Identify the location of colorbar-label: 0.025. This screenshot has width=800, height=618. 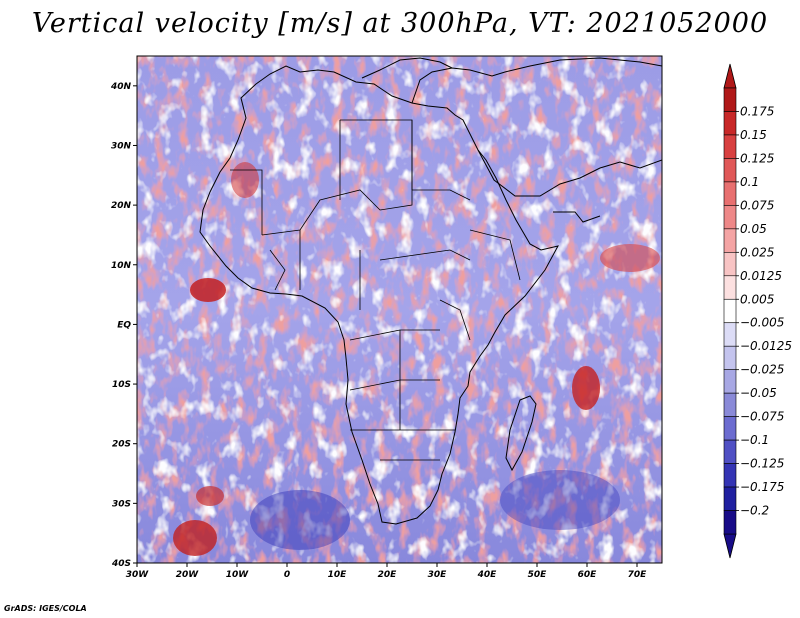
(757, 252).